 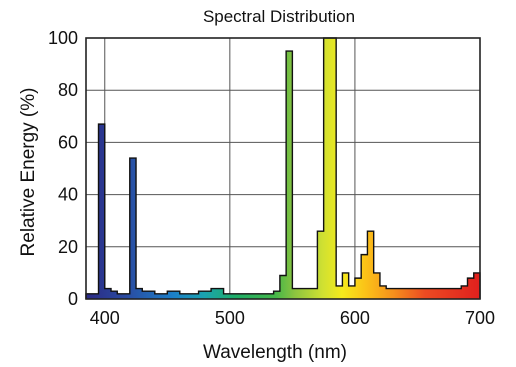 I want to click on x-axis-label: Wavelength (nm), so click(x=275, y=352).